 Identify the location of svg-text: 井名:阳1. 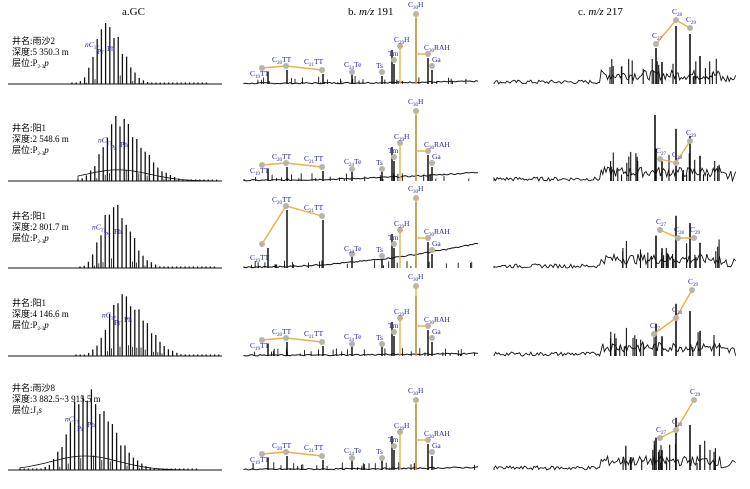
(29, 215).